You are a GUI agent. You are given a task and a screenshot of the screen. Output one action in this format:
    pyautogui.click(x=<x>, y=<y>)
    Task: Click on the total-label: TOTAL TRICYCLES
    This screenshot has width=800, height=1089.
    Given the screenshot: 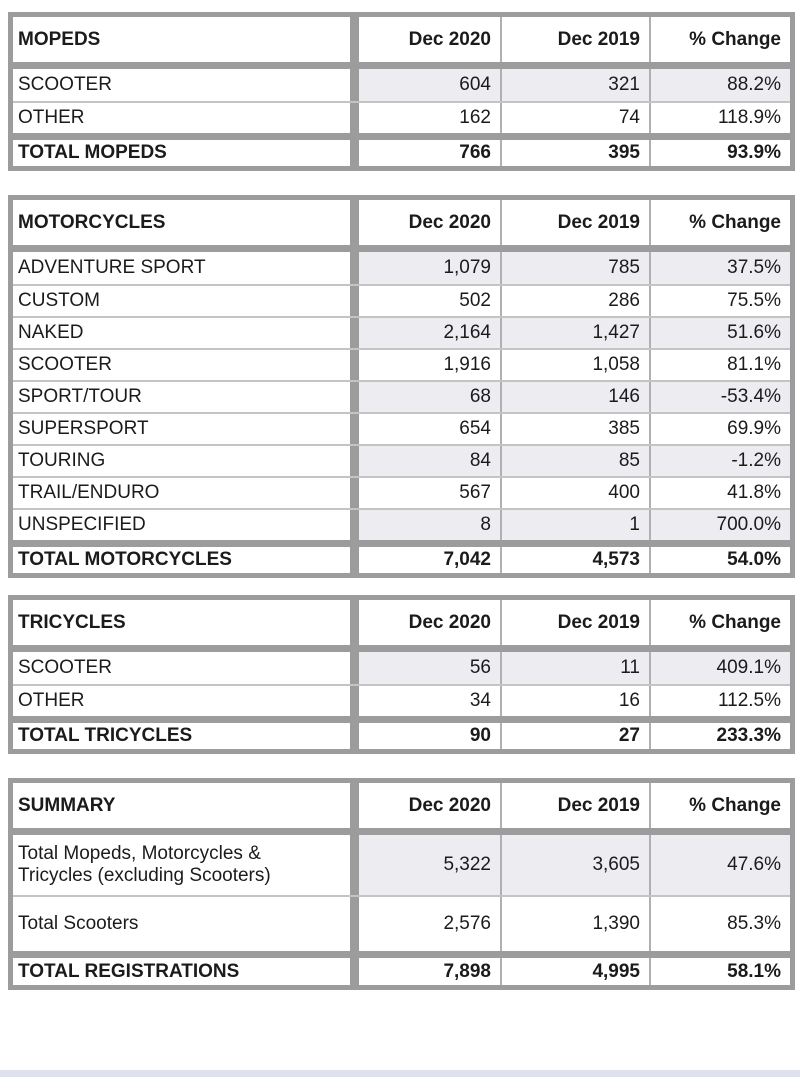 What is the action you would take?
    pyautogui.click(x=186, y=736)
    